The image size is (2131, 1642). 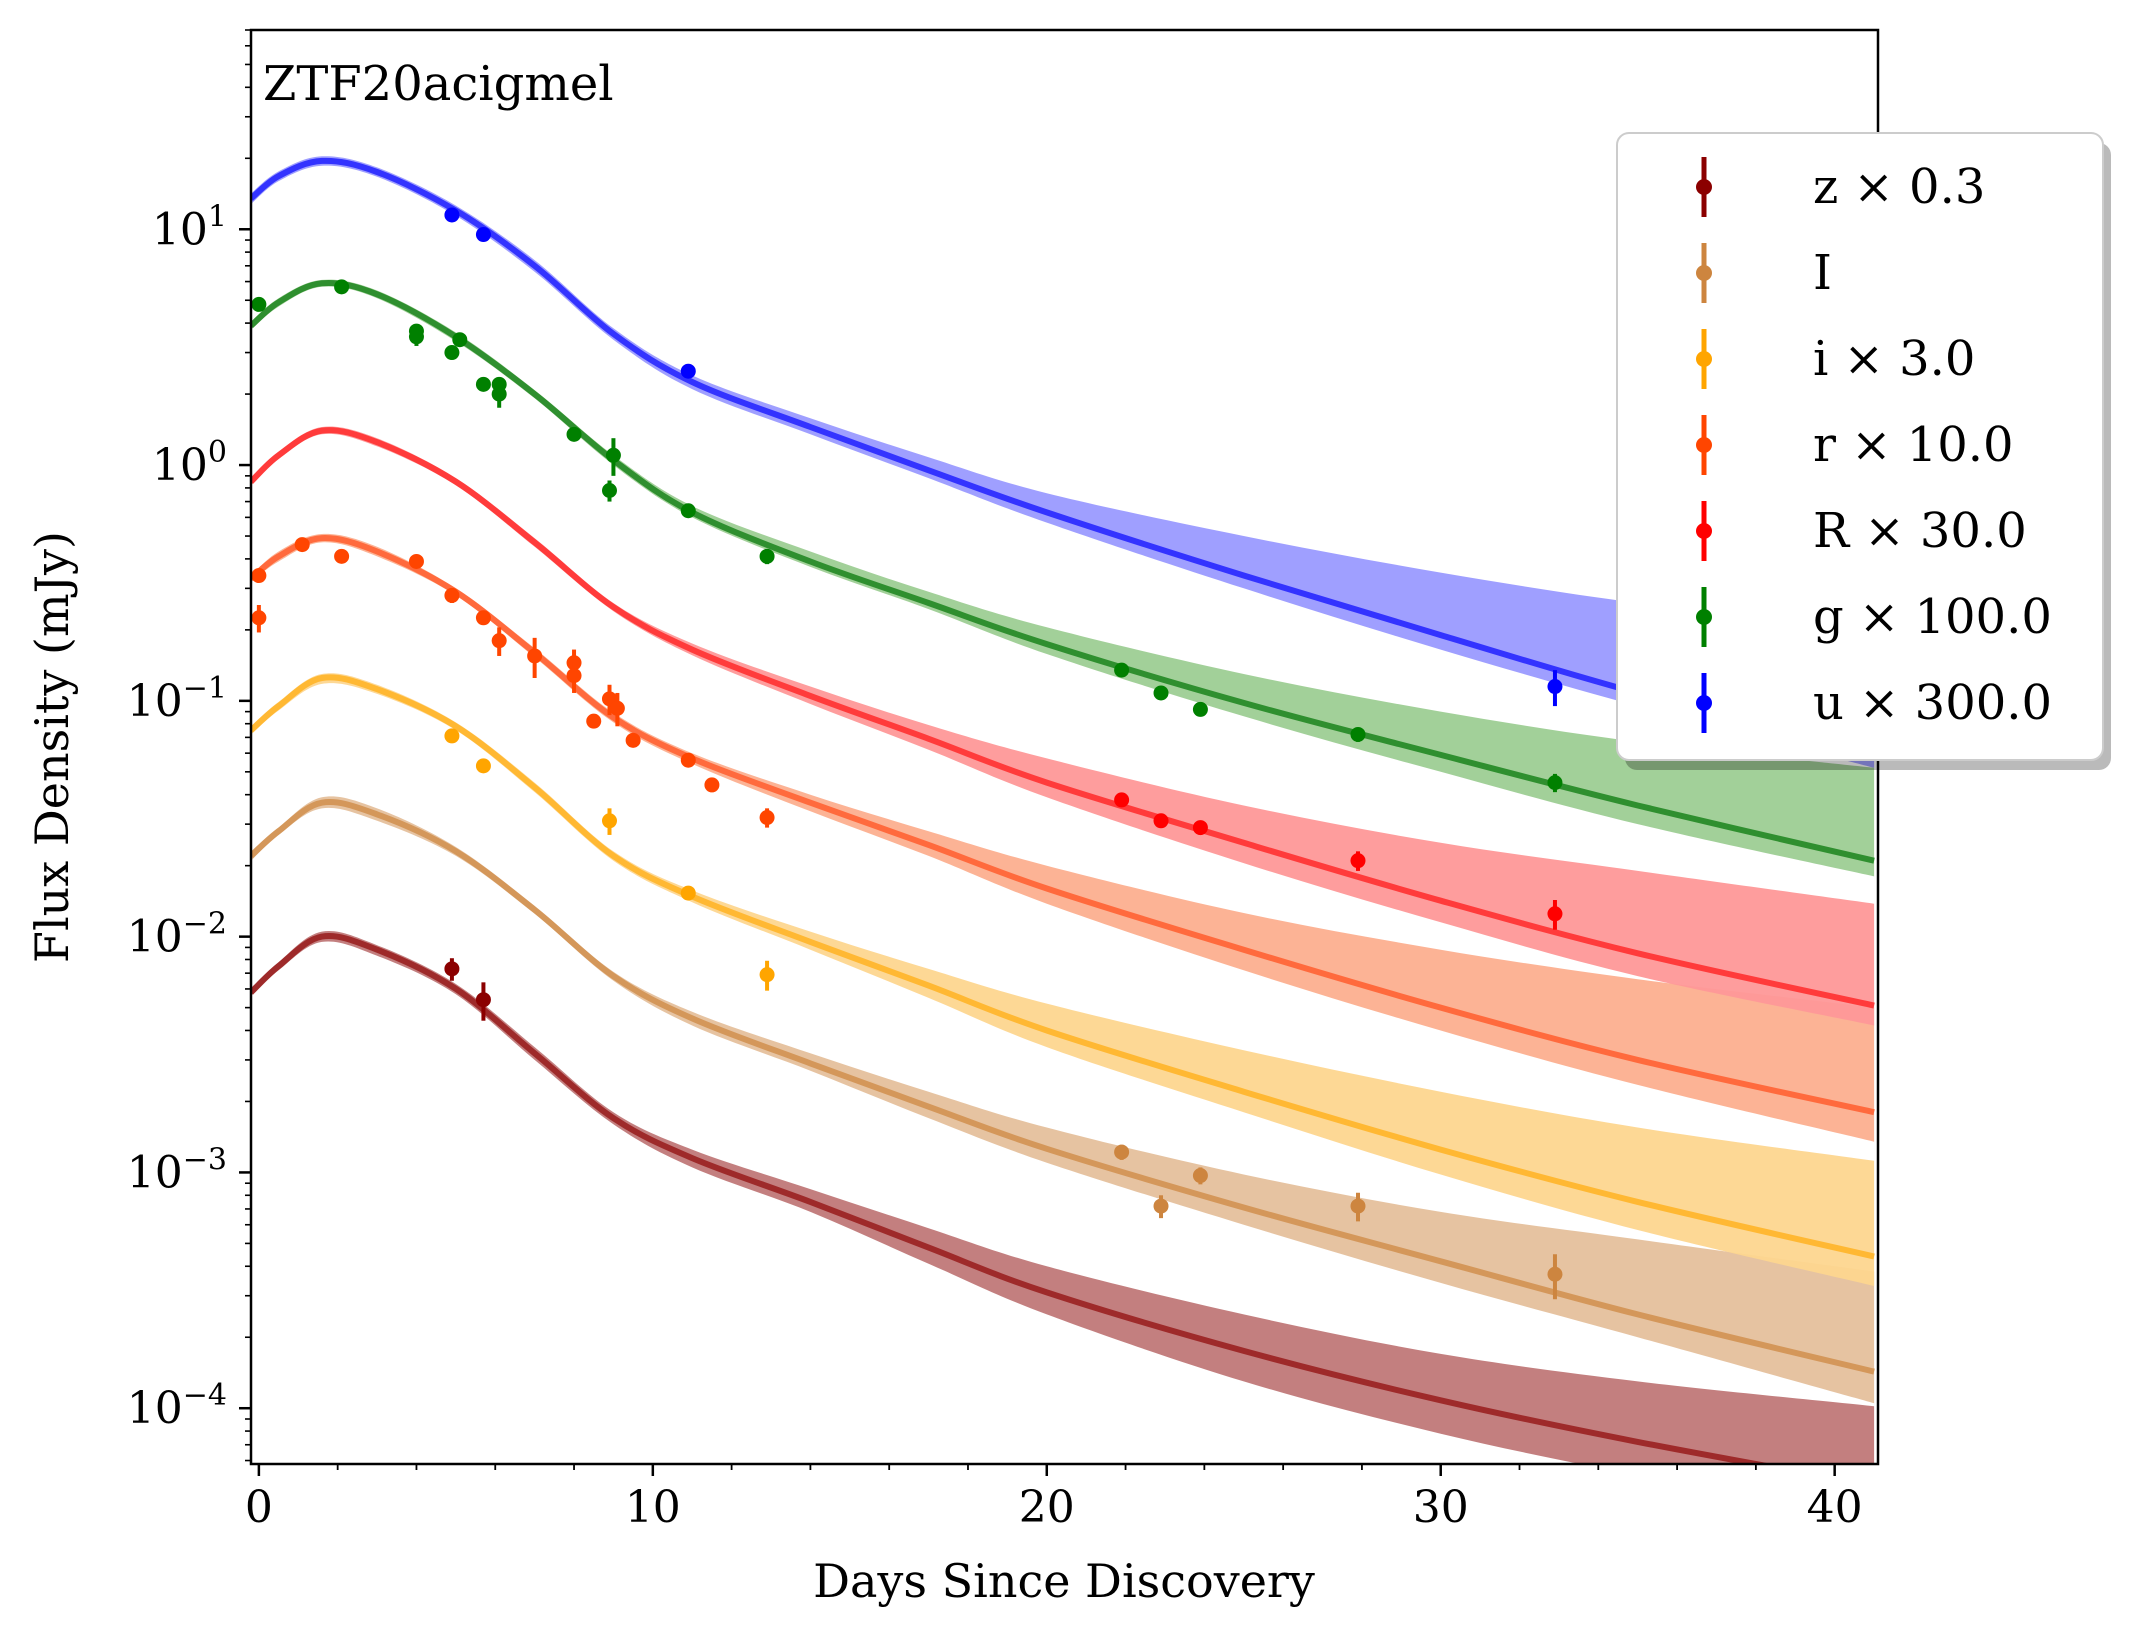 I want to click on x-tick-label-0: 0, so click(x=259, y=1507).